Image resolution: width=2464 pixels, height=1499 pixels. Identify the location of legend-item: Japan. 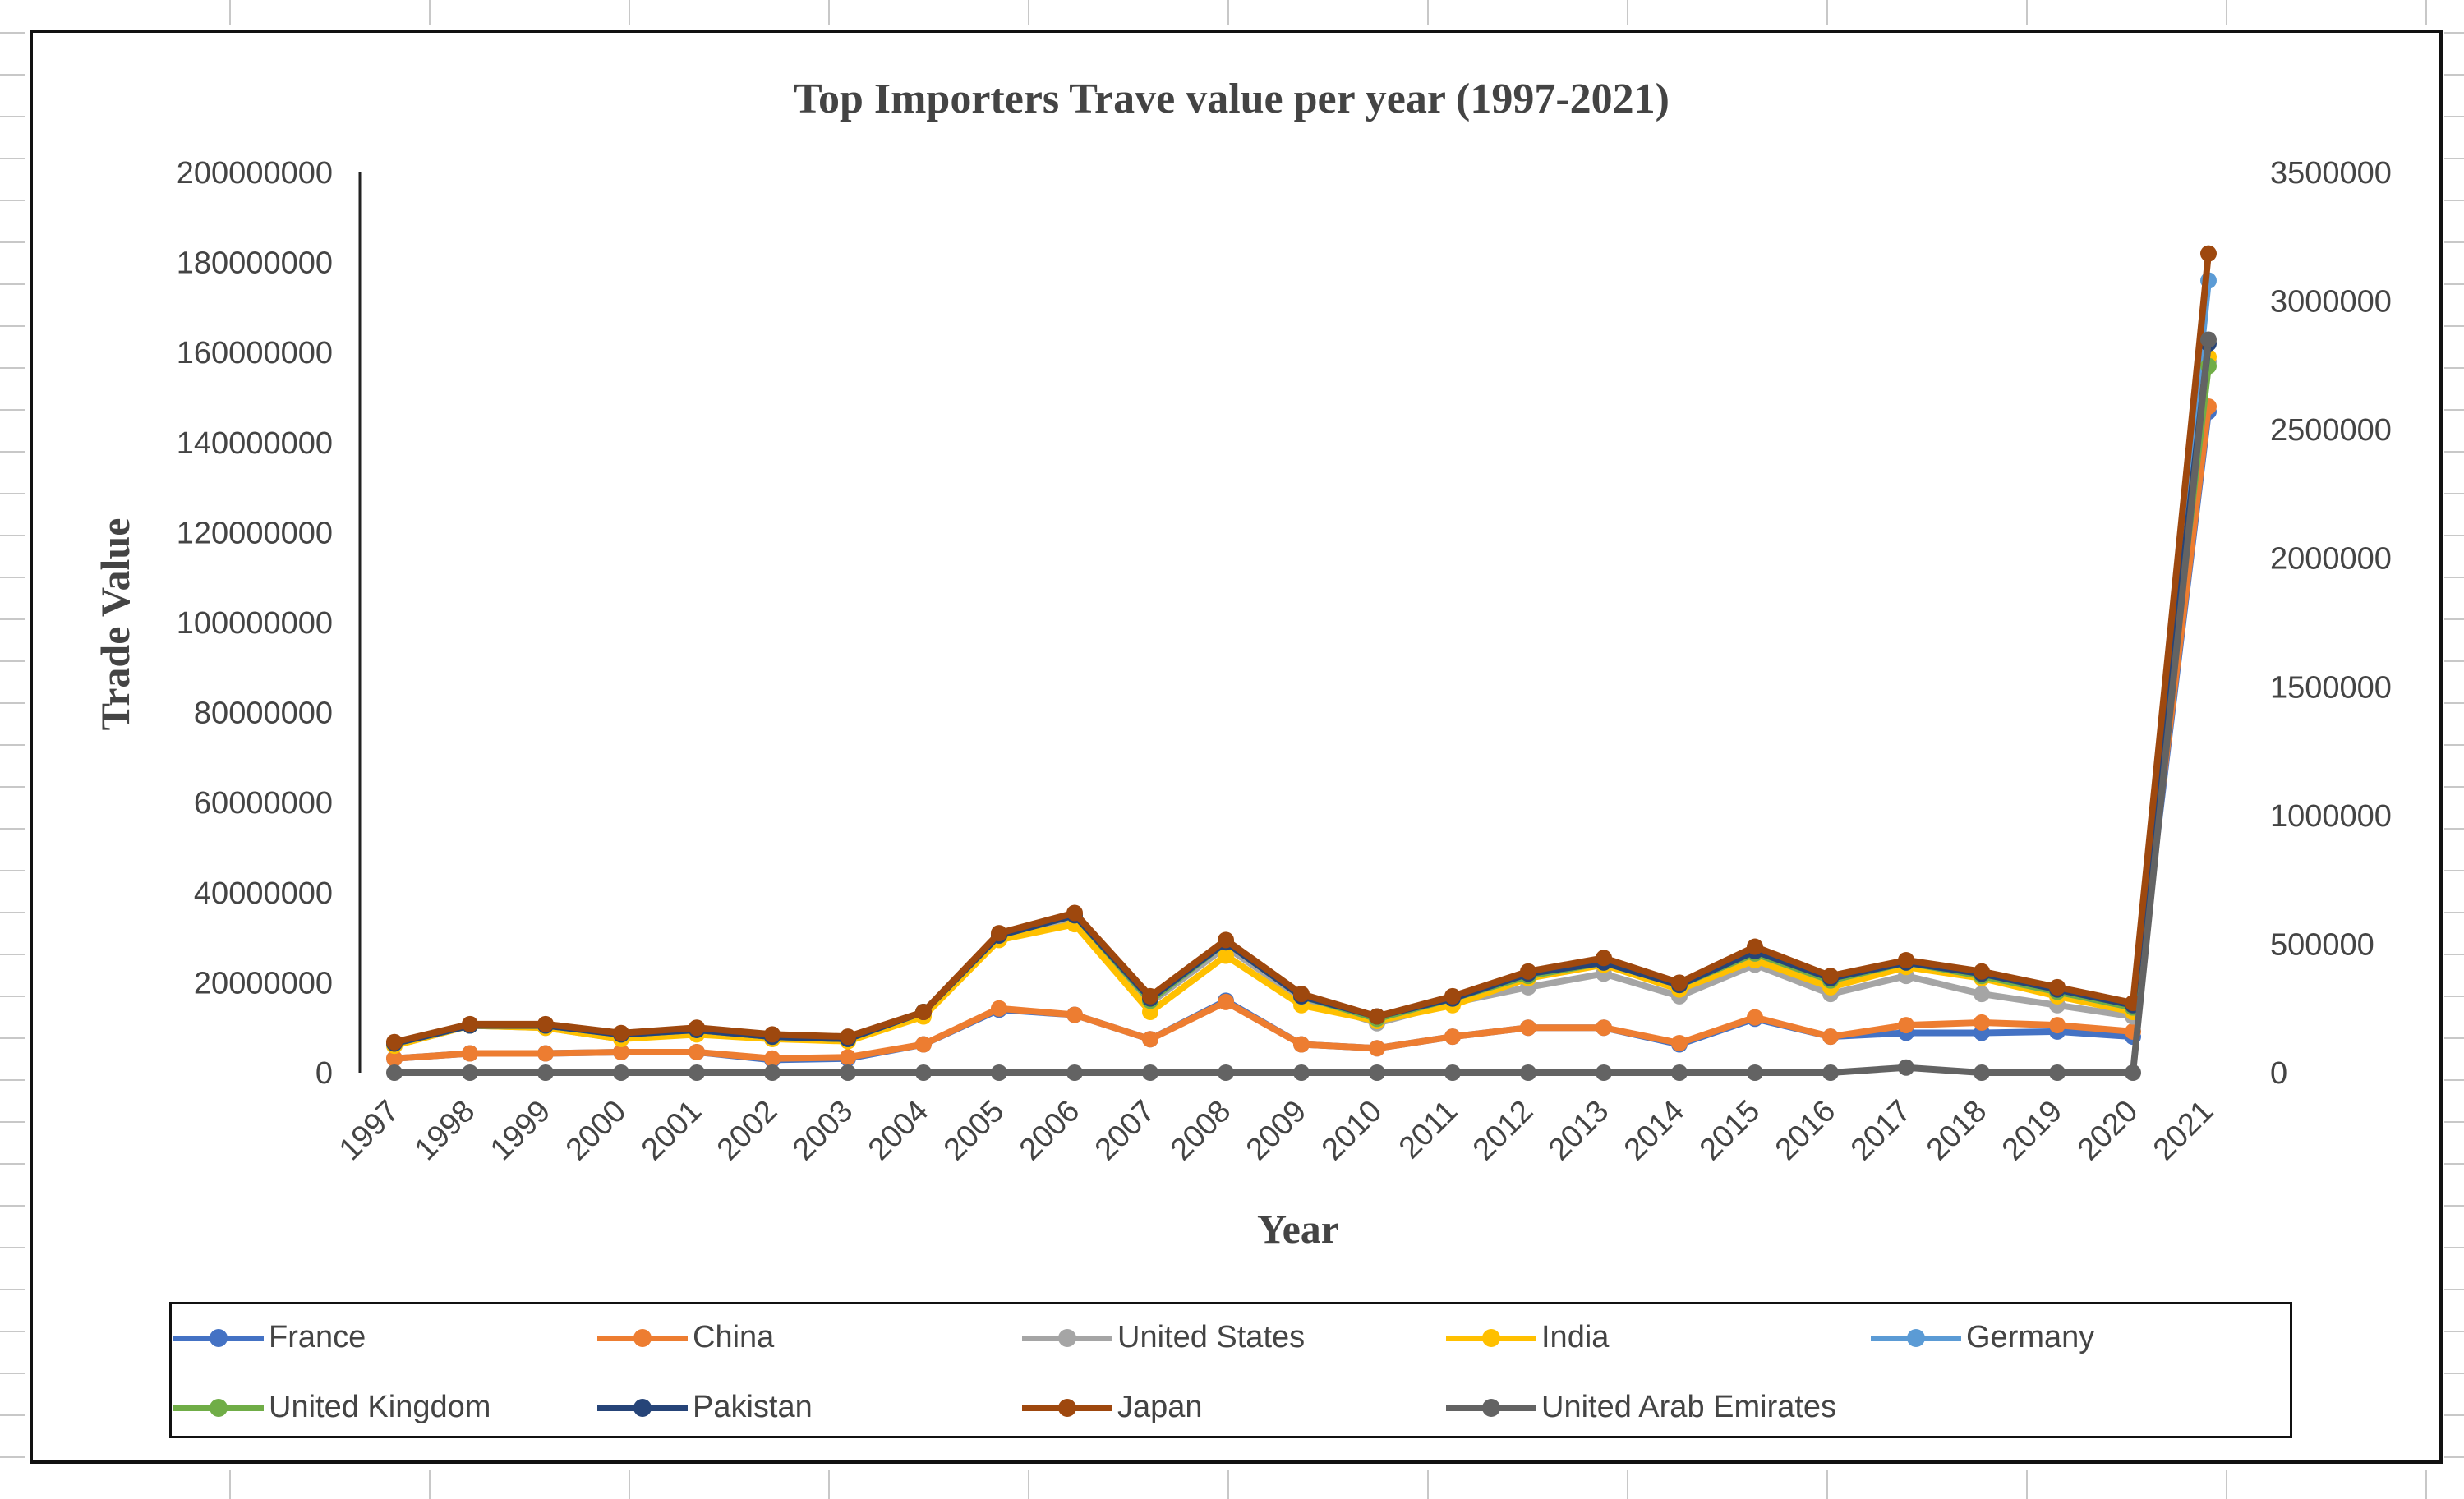
(1113, 1407).